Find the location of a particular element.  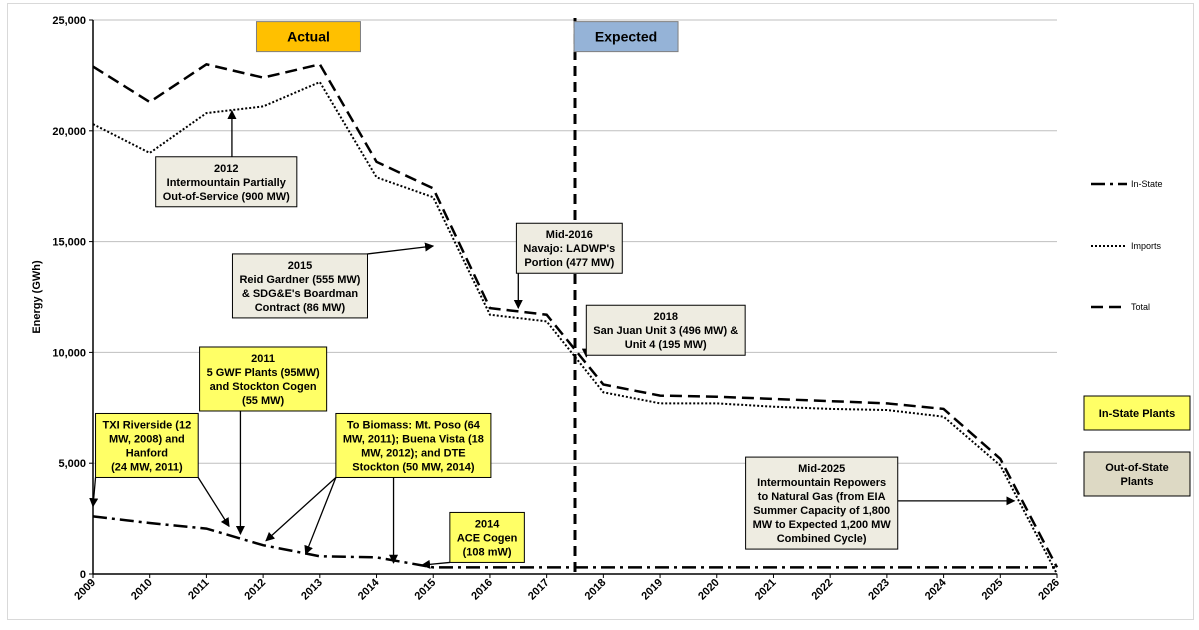

annotation-text: Navajo: LADWP's is located at coordinates (569, 249).